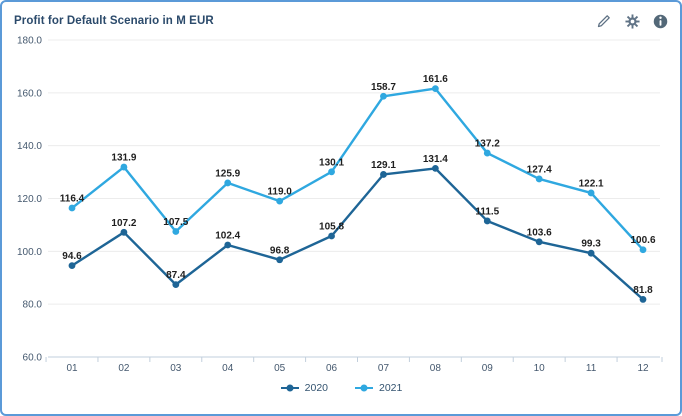 Image resolution: width=682 pixels, height=416 pixels. Describe the element at coordinates (435, 79) in the screenshot. I see `data-label: 161.6` at that location.